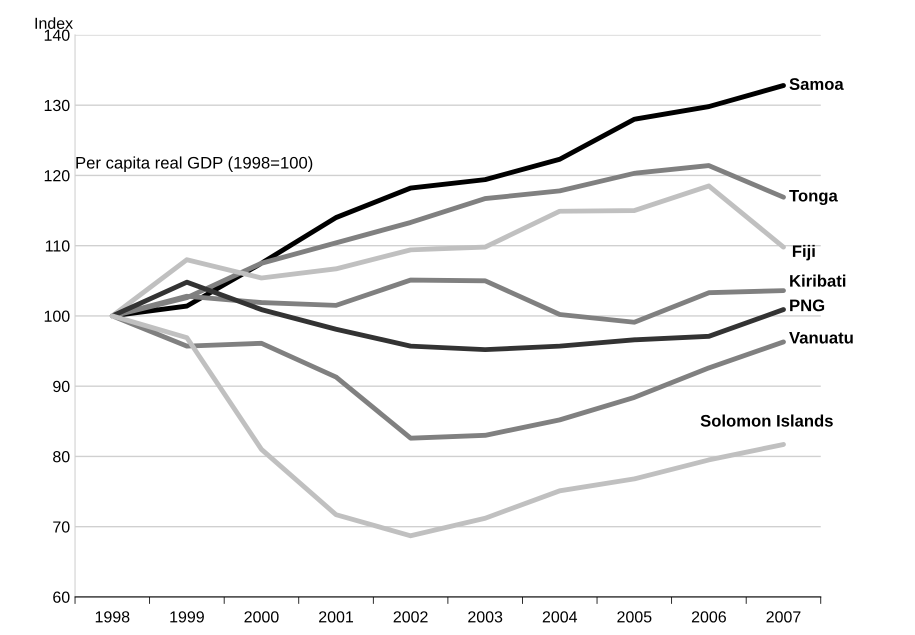 This screenshot has height=635, width=915. I want to click on x-tick-label: 2005, so click(634, 617).